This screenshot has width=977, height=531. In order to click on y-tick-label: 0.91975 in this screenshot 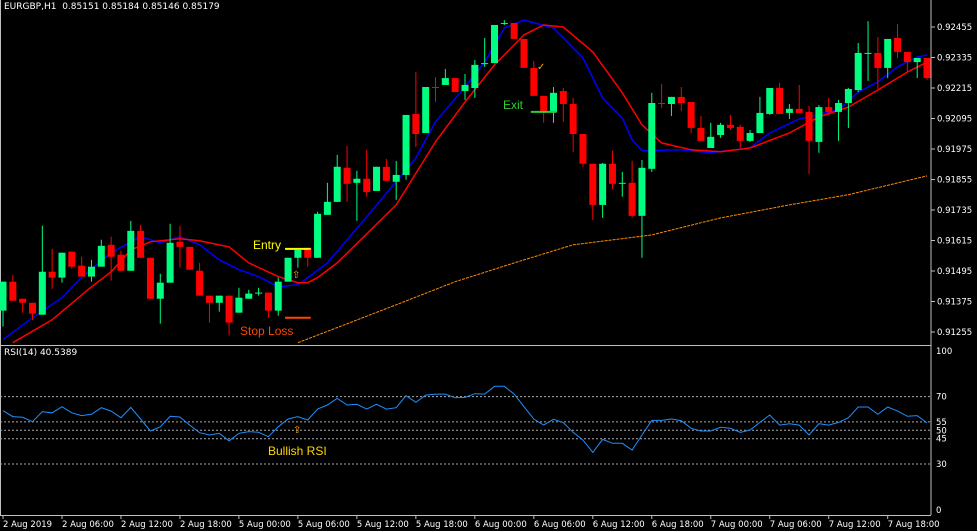, I will do `click(954, 150)`.